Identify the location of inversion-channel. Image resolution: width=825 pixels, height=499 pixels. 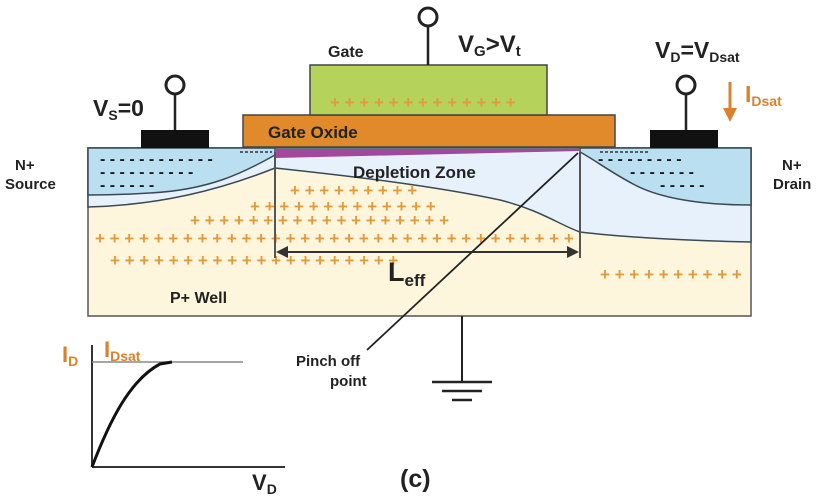
(427, 153).